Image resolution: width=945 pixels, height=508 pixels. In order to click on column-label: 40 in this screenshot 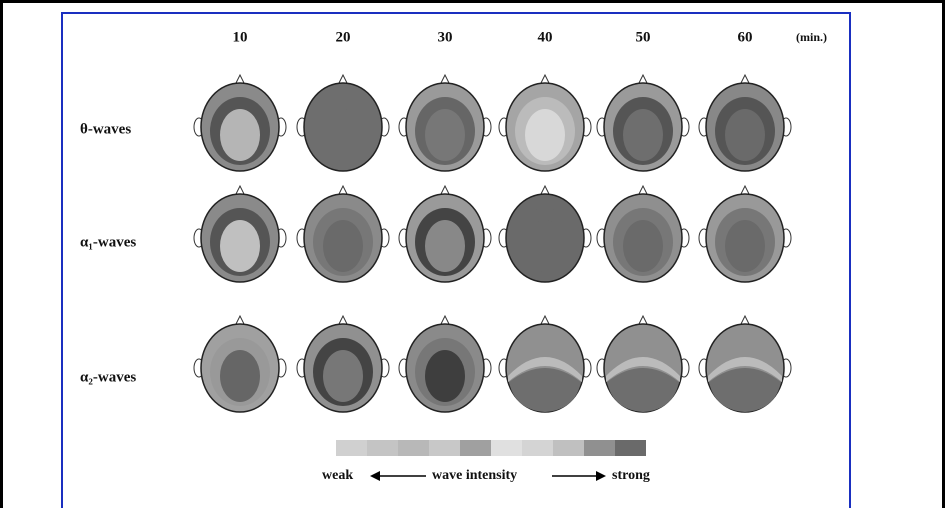, I will do `click(545, 37)`.